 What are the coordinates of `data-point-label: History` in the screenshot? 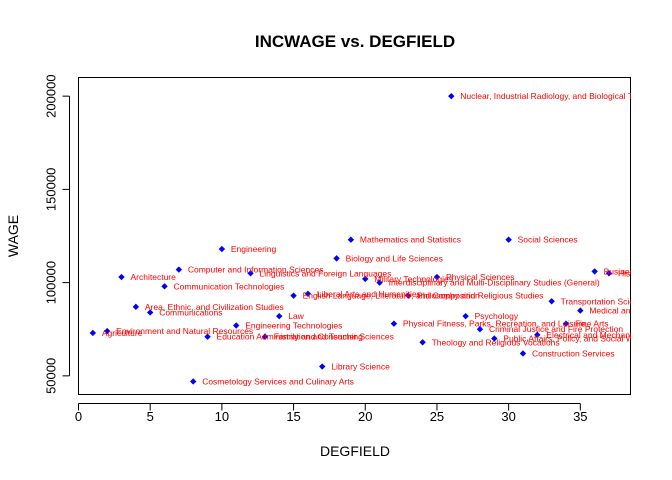 It's located at (631, 273).